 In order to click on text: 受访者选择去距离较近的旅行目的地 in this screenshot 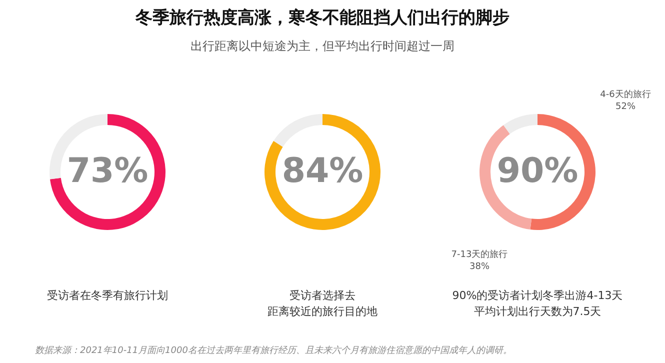, I will do `click(323, 303)`.